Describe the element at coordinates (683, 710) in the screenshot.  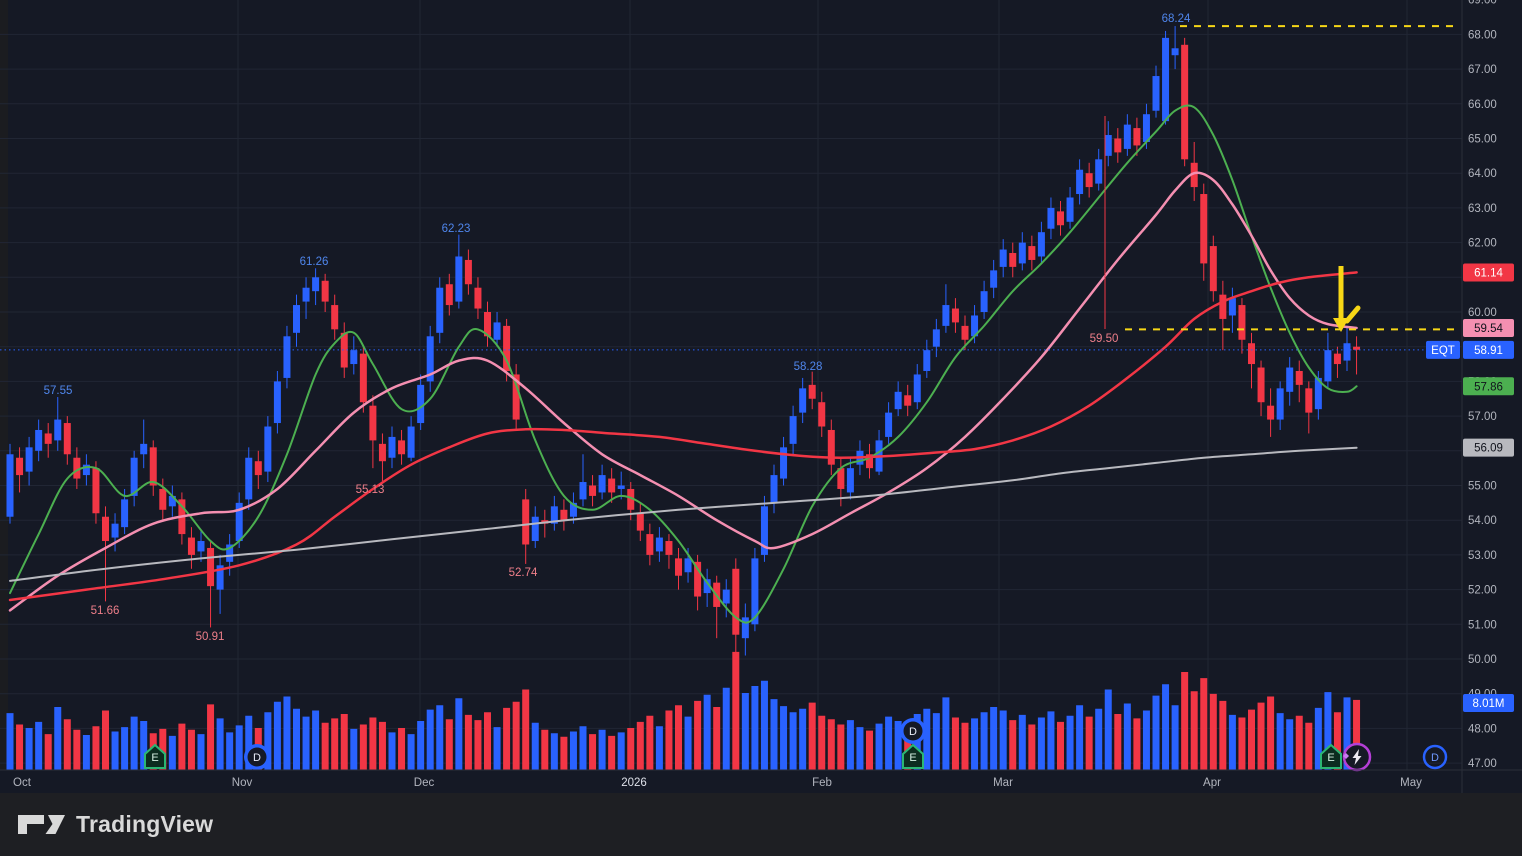
I see `volume-histogram` at that location.